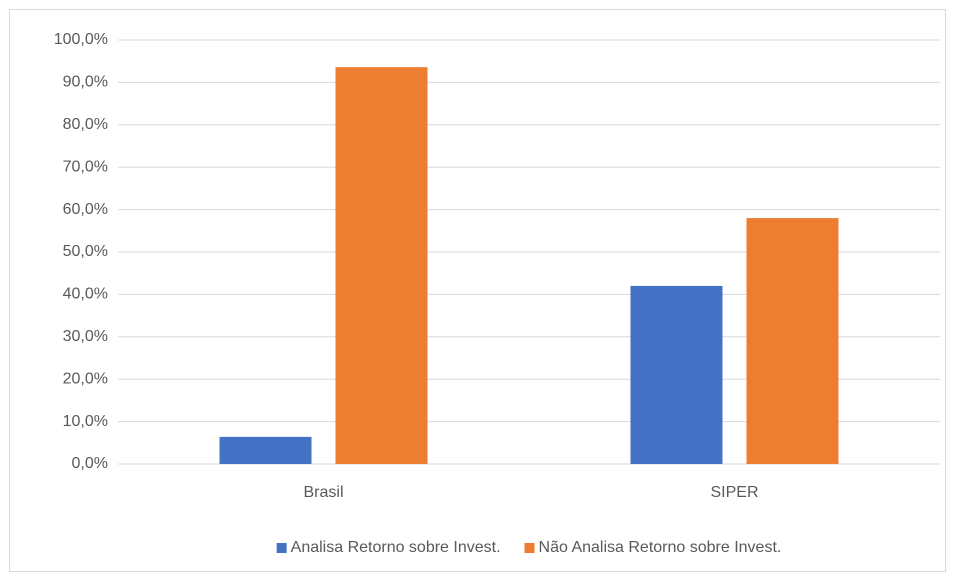 The width and height of the screenshot is (955, 581). Describe the element at coordinates (323, 492) in the screenshot. I see `x-tick-label: Brasil` at that location.